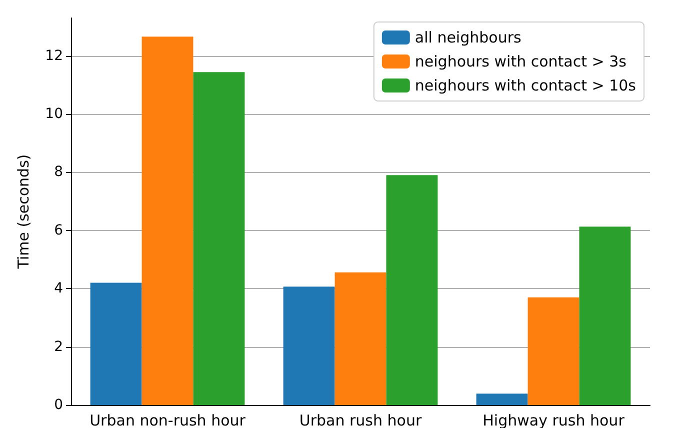 The height and width of the screenshot is (436, 674). What do you see at coordinates (58, 405) in the screenshot?
I see `y-tick-label: 0` at bounding box center [58, 405].